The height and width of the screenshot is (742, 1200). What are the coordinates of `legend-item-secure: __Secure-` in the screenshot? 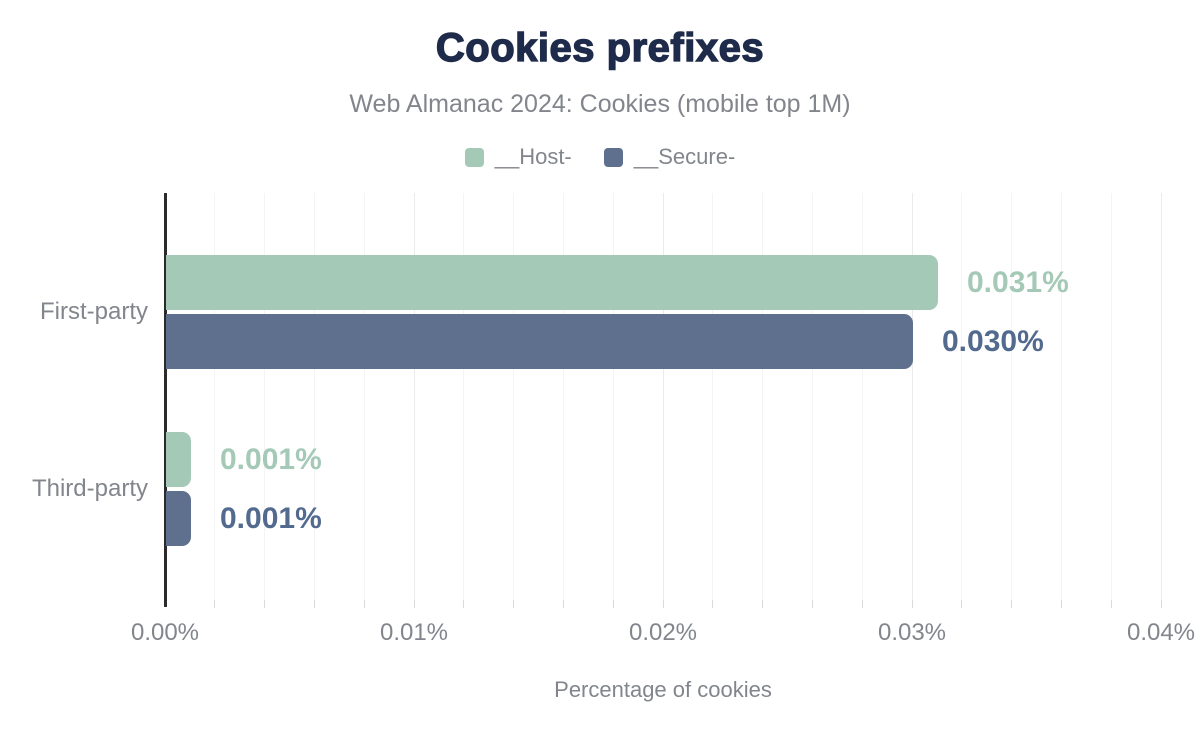 It's located at (669, 157).